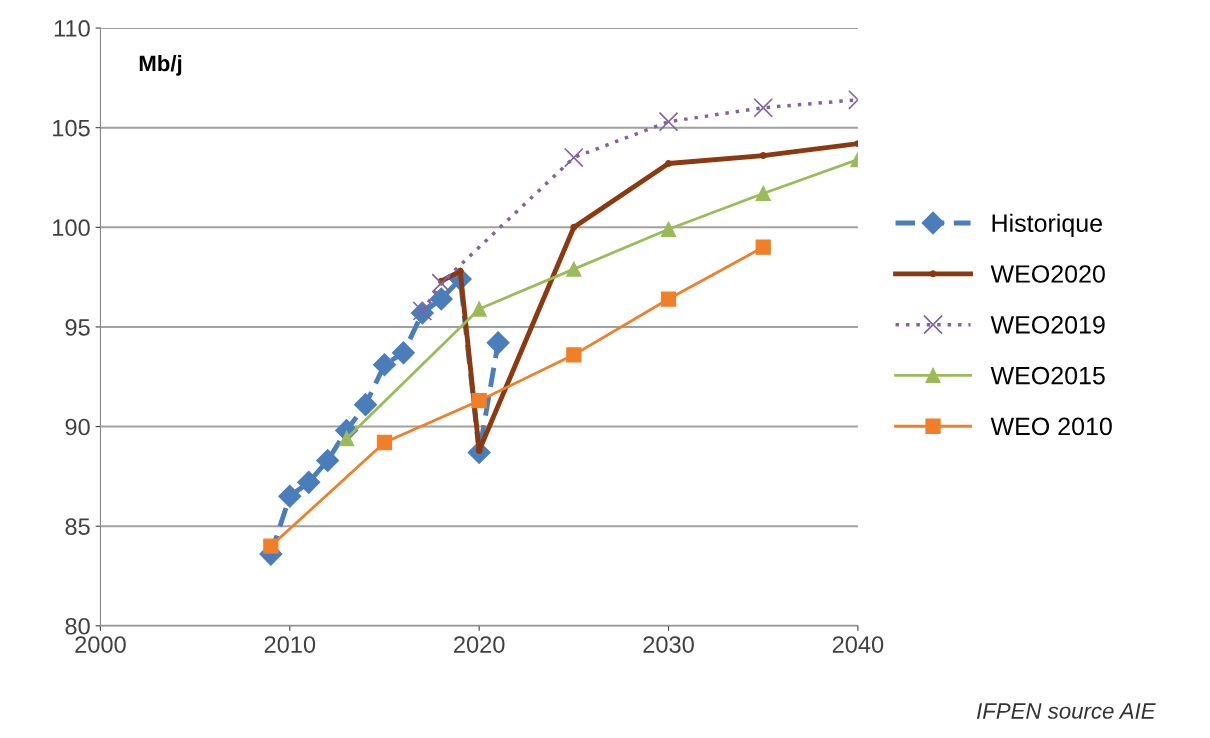  I want to click on x-tick-label: 2040, so click(858, 644).